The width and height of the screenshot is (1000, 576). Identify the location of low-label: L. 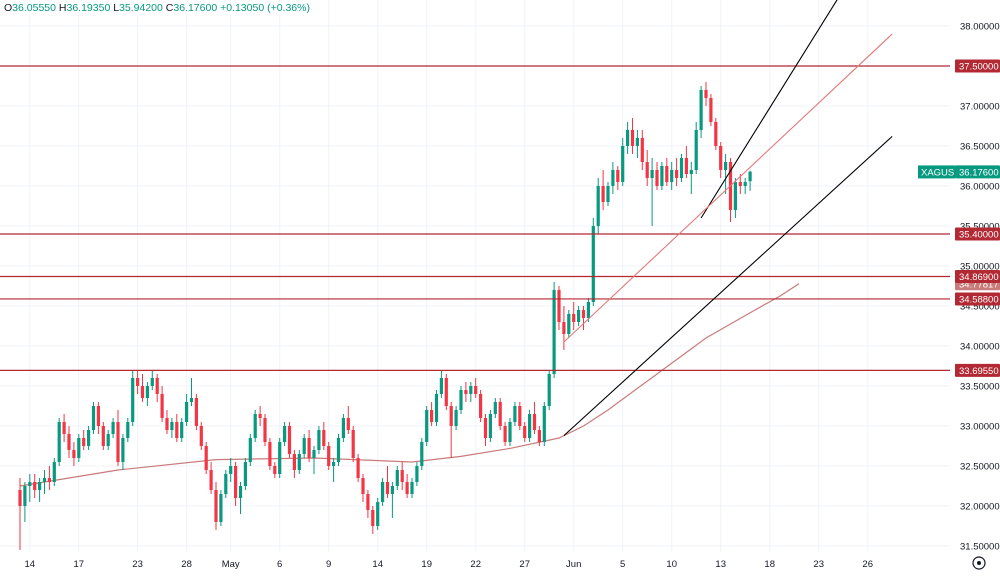
(116, 8).